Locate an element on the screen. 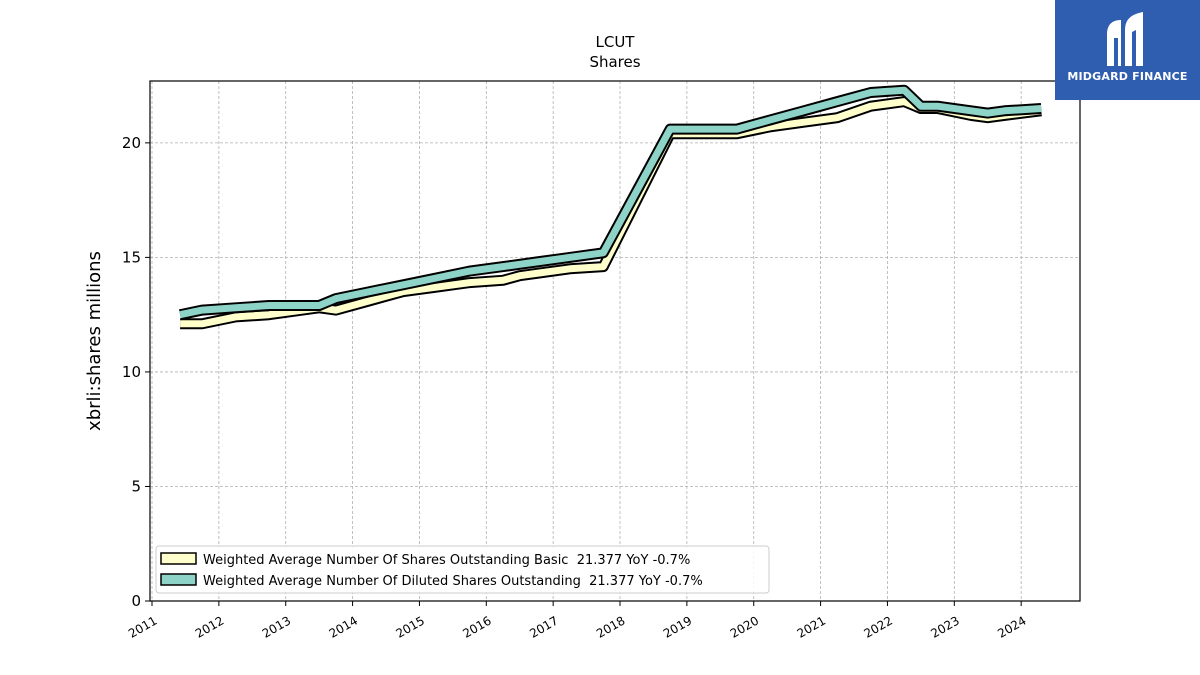  brand-logo: MIDGARD FINANCE is located at coordinates (1127, 50).